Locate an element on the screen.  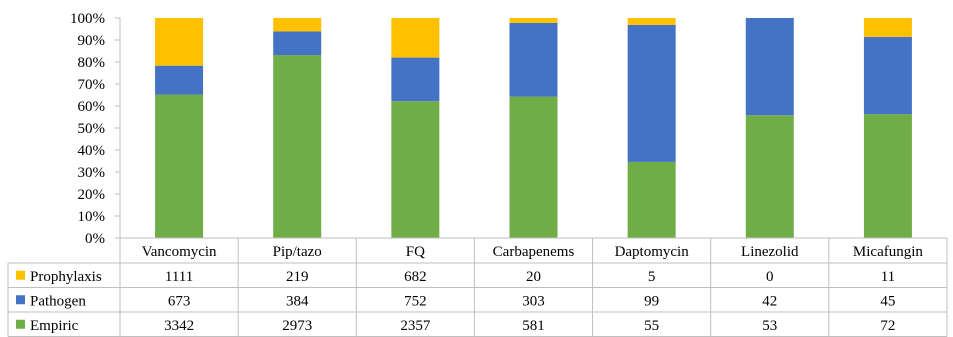
bar-pathogen-vancomycin is located at coordinates (179, 80).